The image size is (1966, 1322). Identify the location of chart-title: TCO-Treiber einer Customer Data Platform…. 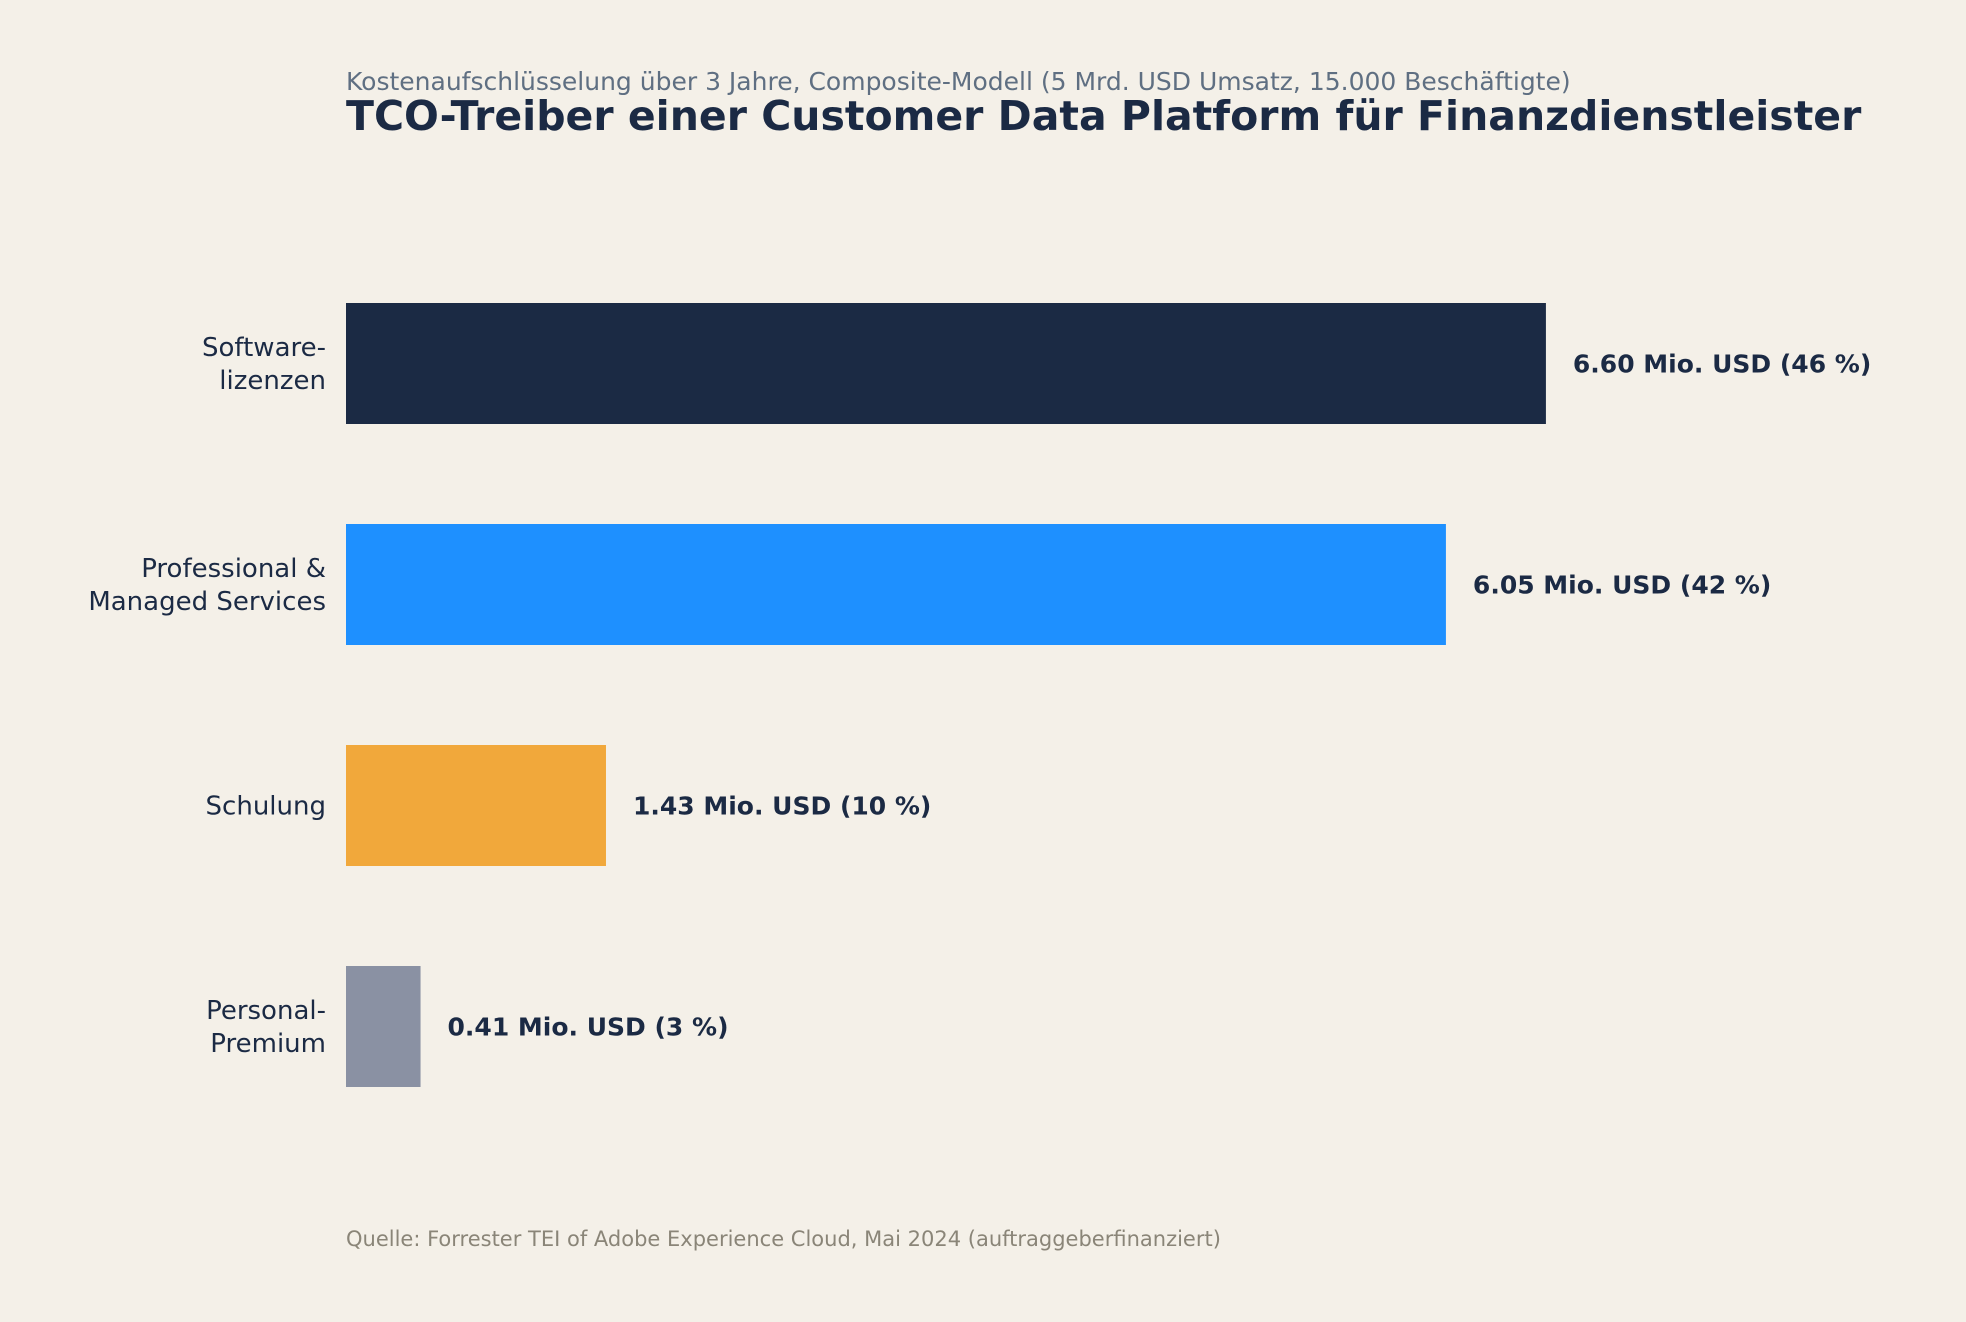
(1104, 116).